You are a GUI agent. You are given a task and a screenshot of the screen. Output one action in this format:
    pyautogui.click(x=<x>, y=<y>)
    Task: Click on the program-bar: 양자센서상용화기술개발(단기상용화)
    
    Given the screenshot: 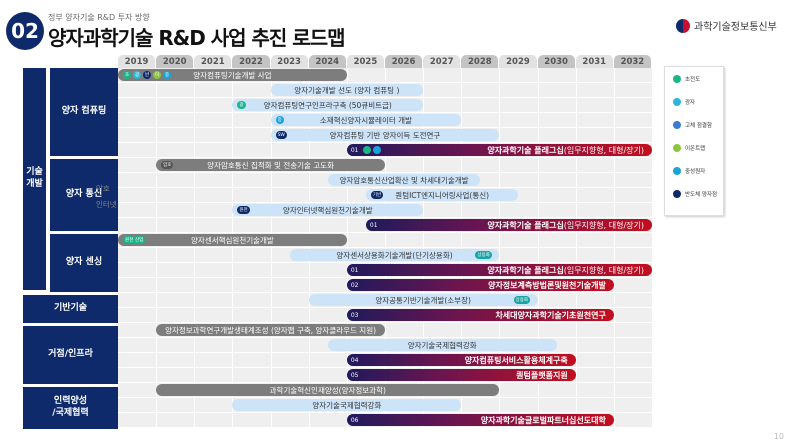 What is the action you would take?
    pyautogui.click(x=394, y=255)
    